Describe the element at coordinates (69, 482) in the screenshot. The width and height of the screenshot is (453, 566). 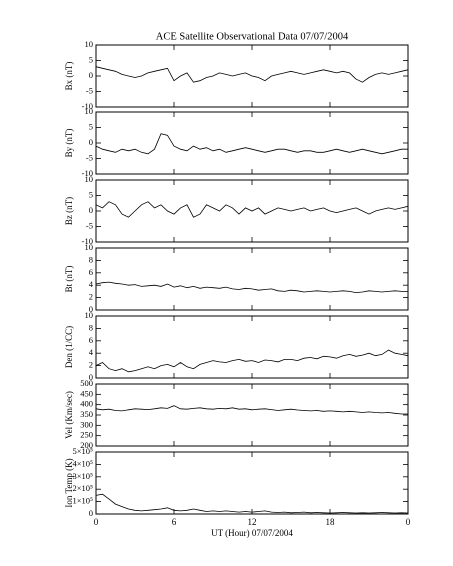
I see `y-axis-label: Ion Temp (K)` at that location.